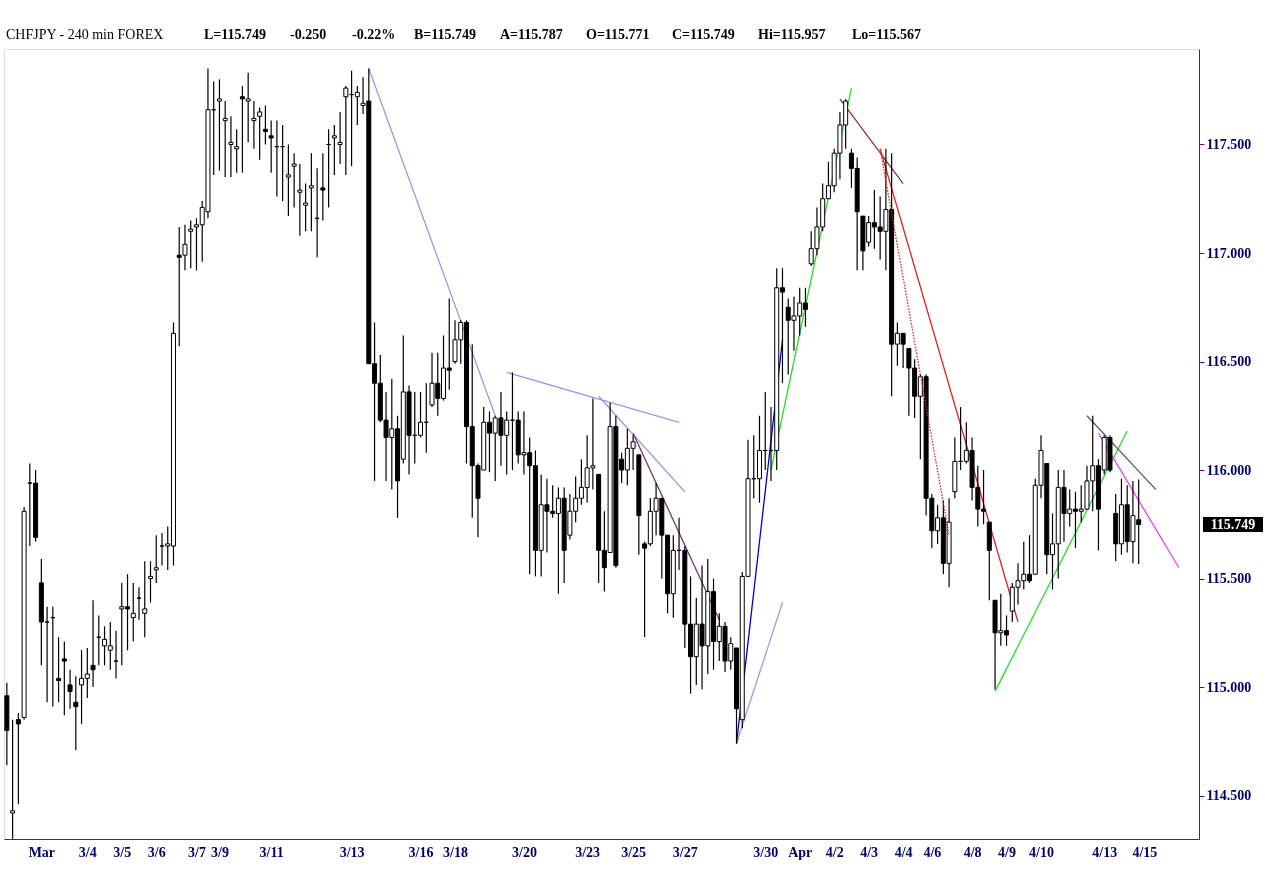 This screenshot has height=882, width=1279. What do you see at coordinates (197, 852) in the screenshot?
I see `x-tick-label: 3/7` at bounding box center [197, 852].